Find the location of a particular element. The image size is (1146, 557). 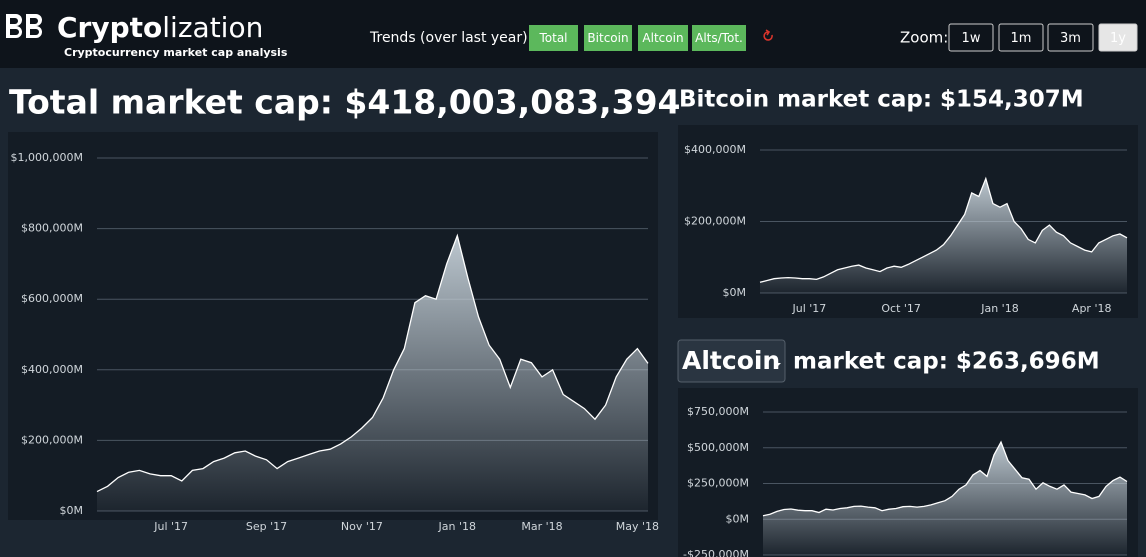

chart-title: market cap: $263,696M is located at coordinates (946, 362).